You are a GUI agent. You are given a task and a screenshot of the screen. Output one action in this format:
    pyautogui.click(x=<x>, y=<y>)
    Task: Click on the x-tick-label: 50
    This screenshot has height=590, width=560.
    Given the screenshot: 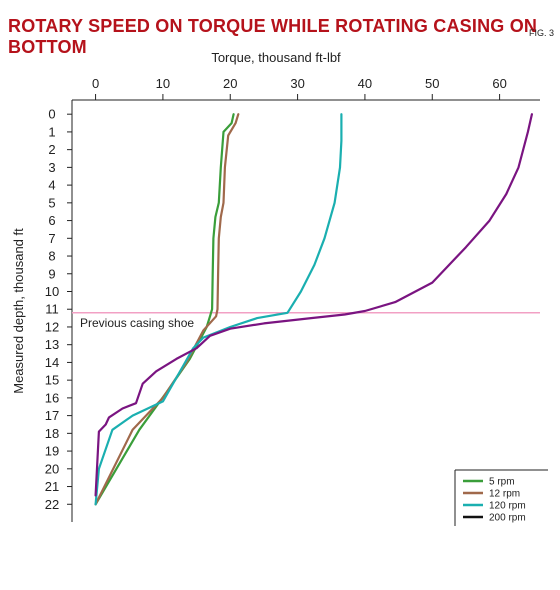 What is the action you would take?
    pyautogui.click(x=432, y=83)
    